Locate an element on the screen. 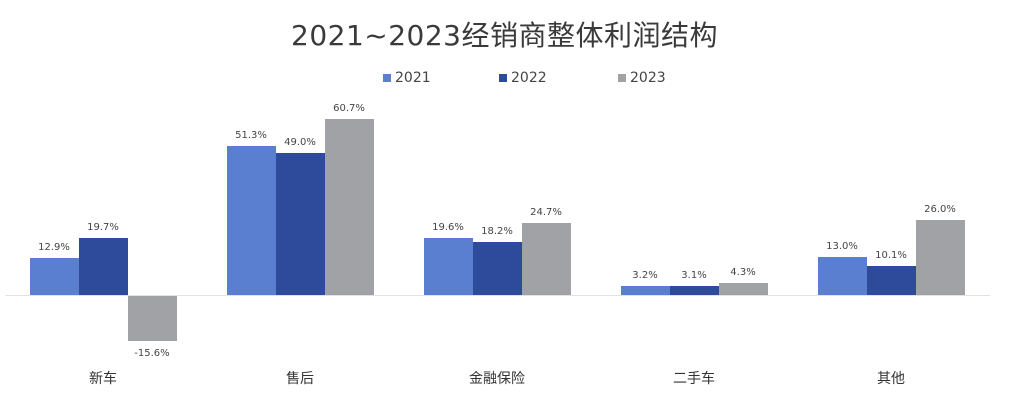  legend: 2021 2022 2023 is located at coordinates (504, 80).